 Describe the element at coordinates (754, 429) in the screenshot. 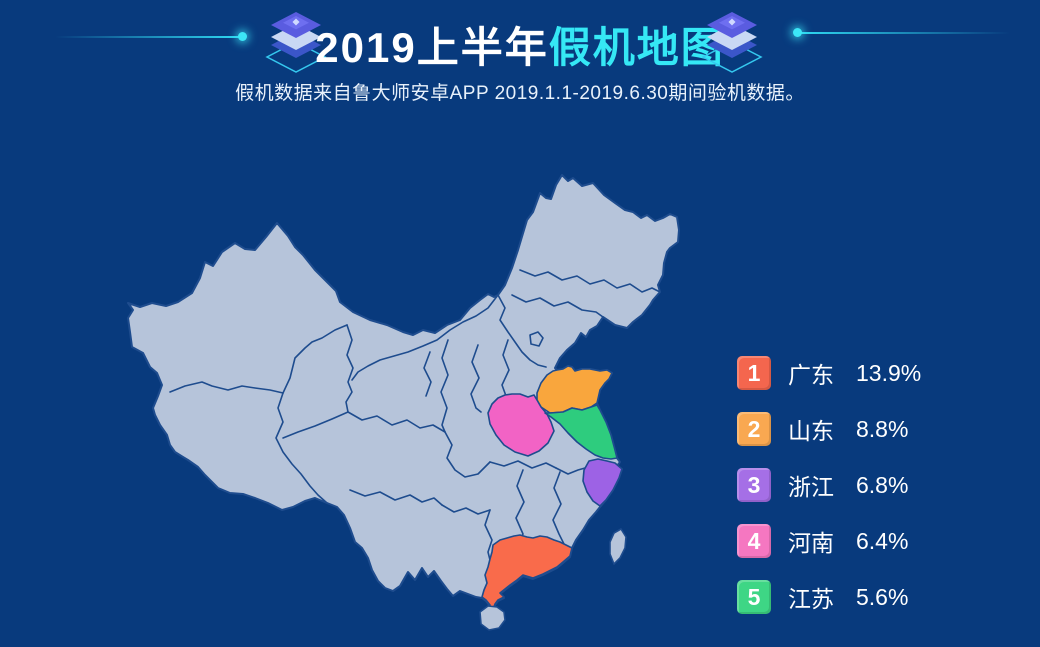

I see `rank-badge-2: 2` at that location.